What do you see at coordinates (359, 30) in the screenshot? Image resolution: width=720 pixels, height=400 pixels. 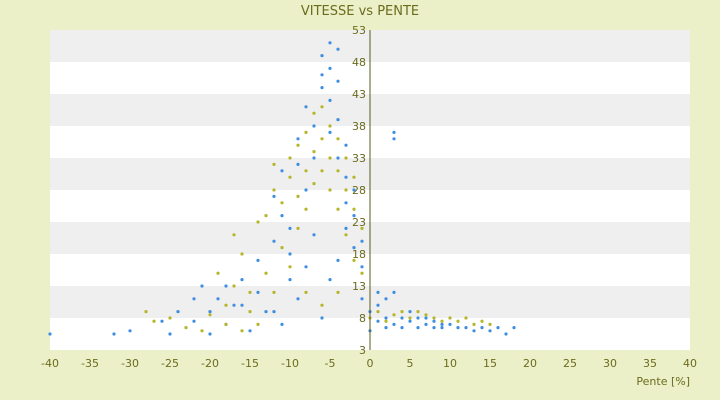 I see `y-tick-label: 53` at bounding box center [359, 30].